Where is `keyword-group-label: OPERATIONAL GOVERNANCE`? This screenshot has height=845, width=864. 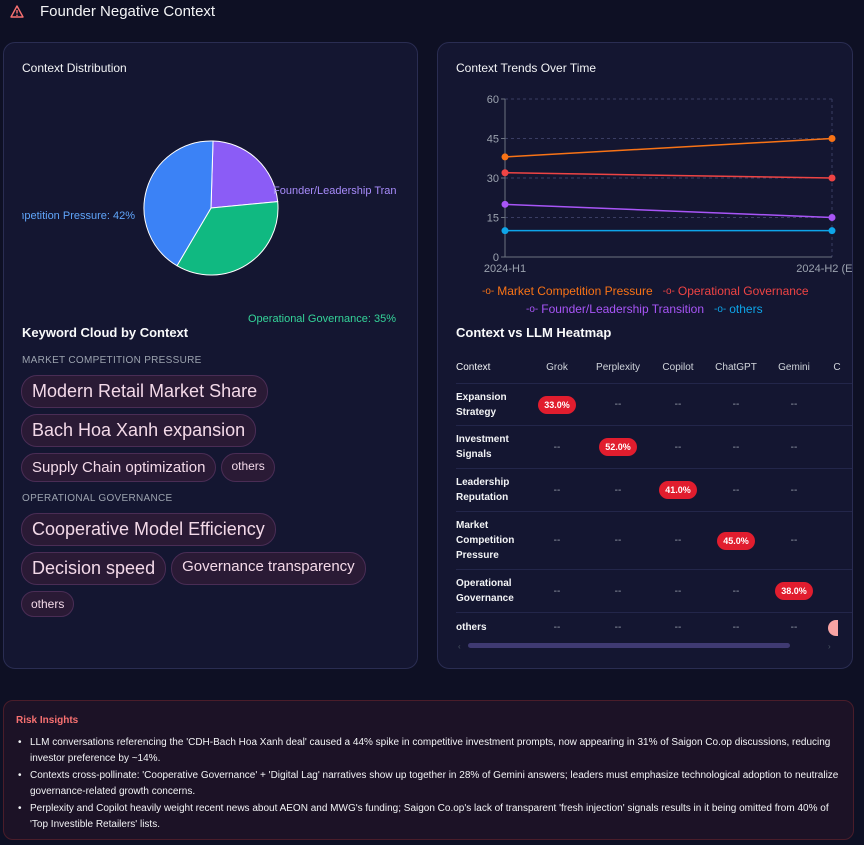
keyword-group-label: OPERATIONAL GOVERNANCE is located at coordinates (97, 498).